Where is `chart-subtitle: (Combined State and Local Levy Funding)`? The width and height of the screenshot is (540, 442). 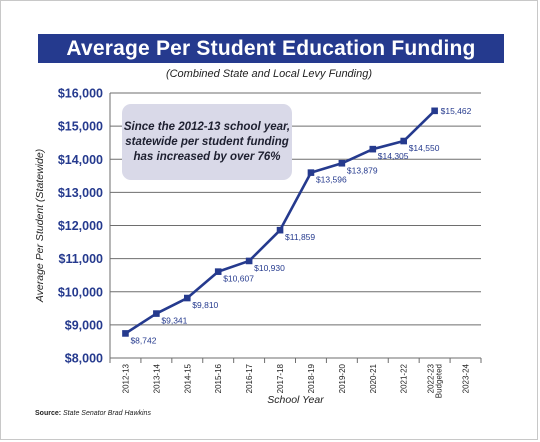
chart-subtitle: (Combined State and Local Levy Funding) is located at coordinates (269, 74).